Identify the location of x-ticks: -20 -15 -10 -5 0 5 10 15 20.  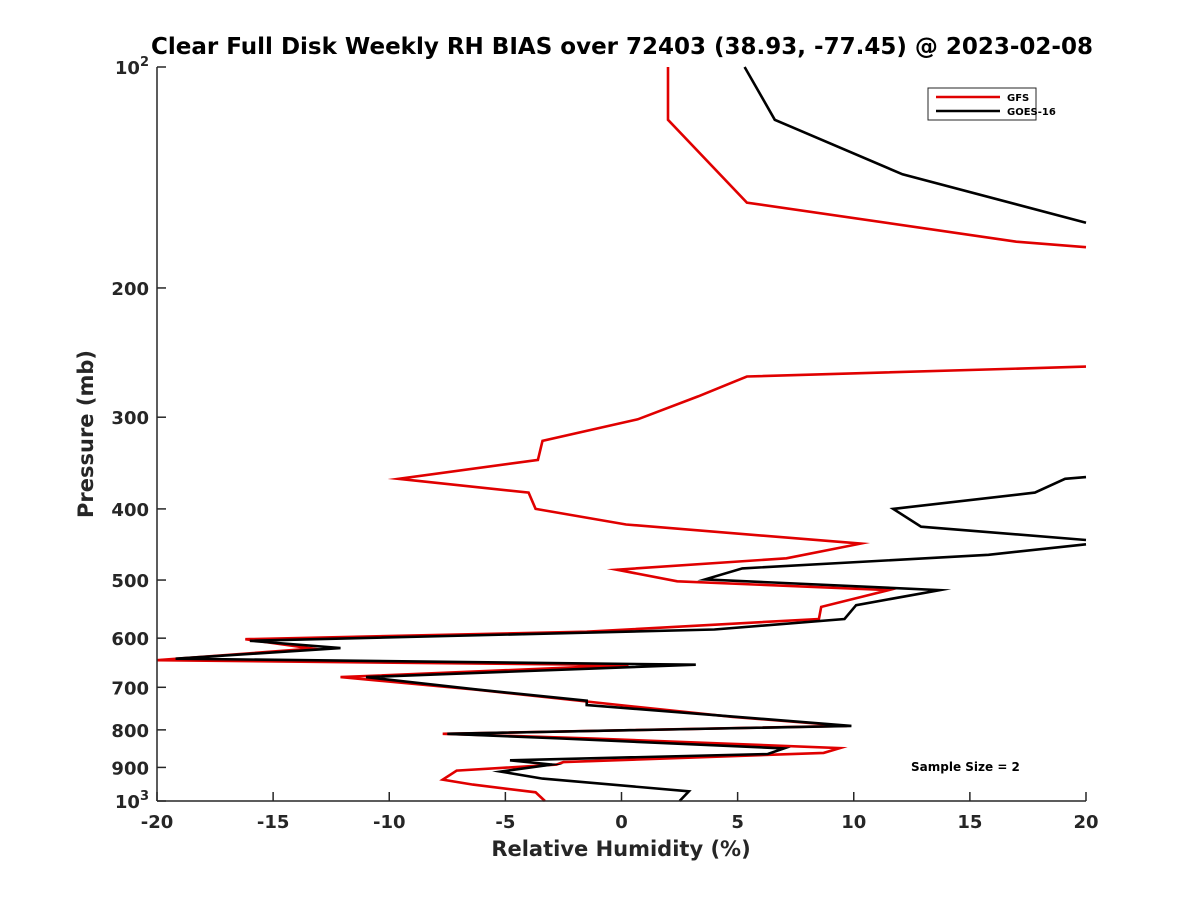
(620, 812).